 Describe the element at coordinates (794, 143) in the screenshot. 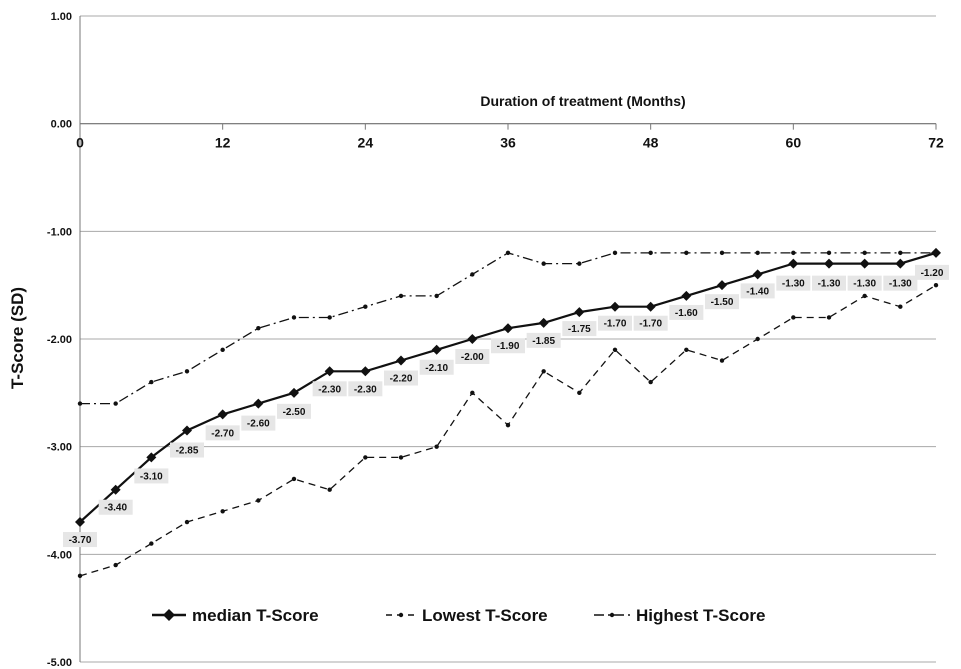

I see `x-tick-label: 60` at that location.